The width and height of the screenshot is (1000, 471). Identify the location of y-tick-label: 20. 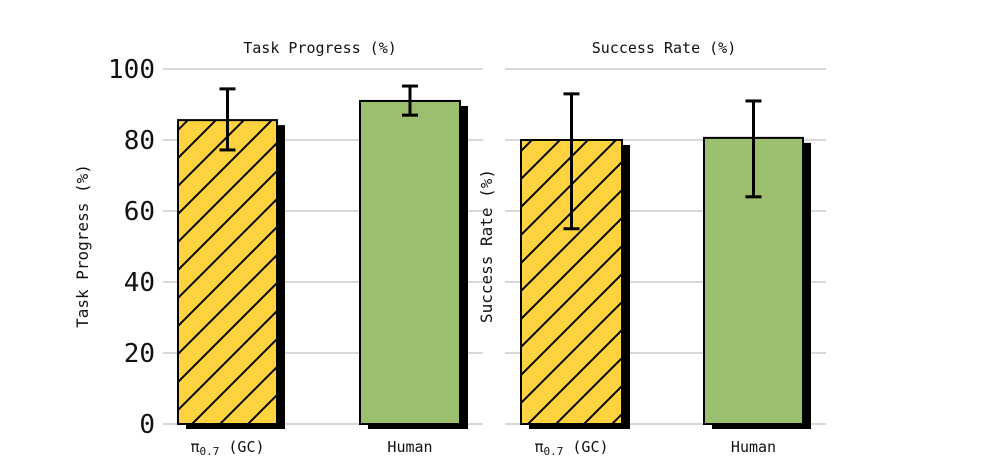
(139, 354).